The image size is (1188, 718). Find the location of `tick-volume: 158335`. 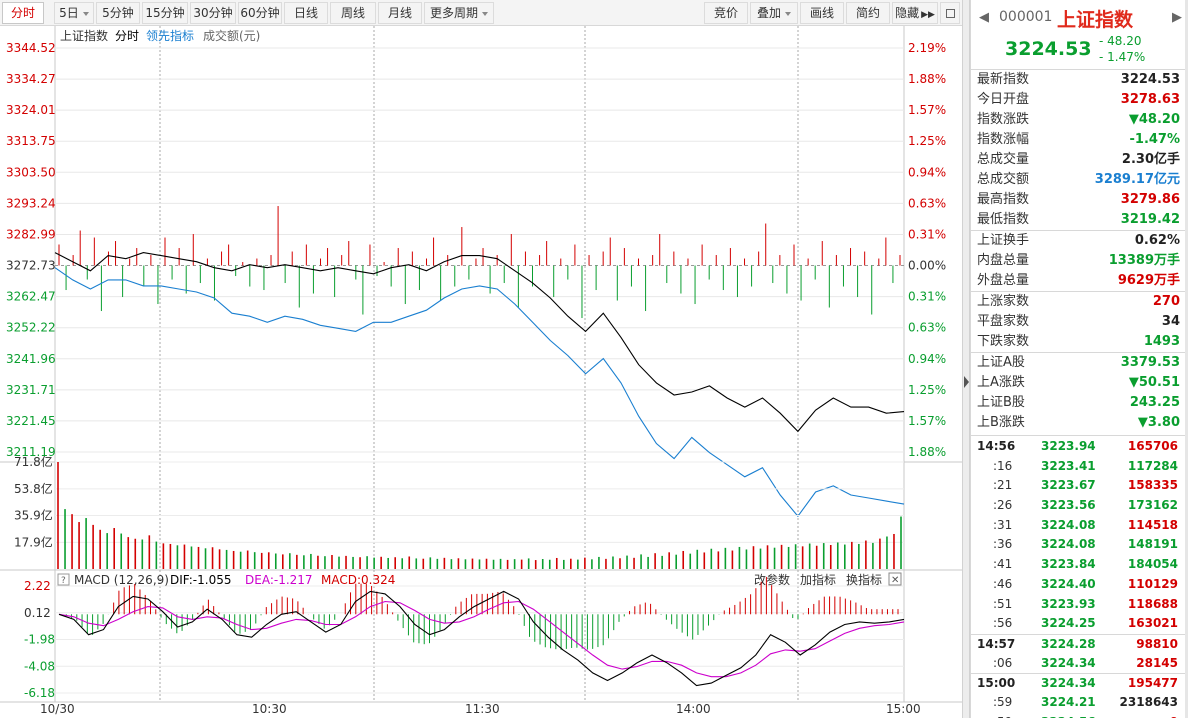

tick-volume: 158335 is located at coordinates (1152, 485).